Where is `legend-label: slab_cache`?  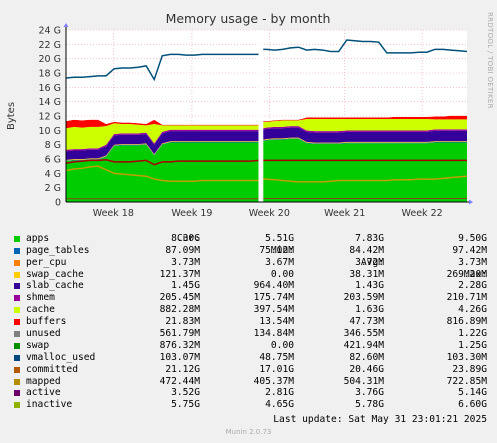 legend-label: slab_cache is located at coordinates (55, 286).